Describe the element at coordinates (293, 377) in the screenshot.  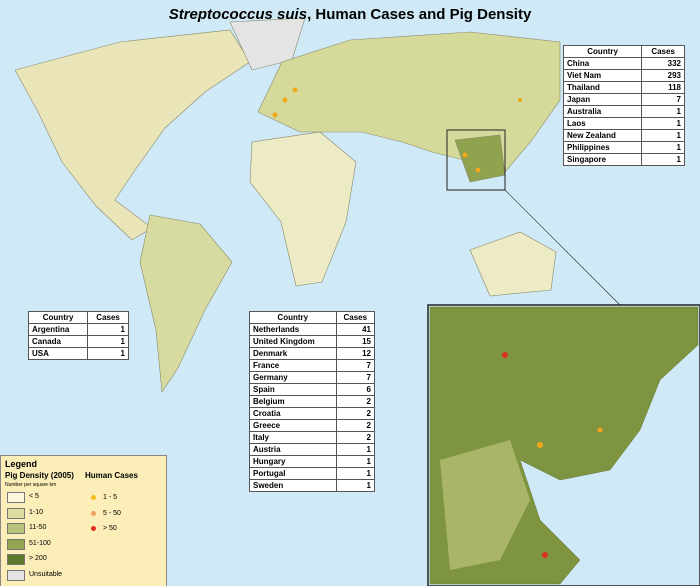
I see `country-name: Germany` at that location.